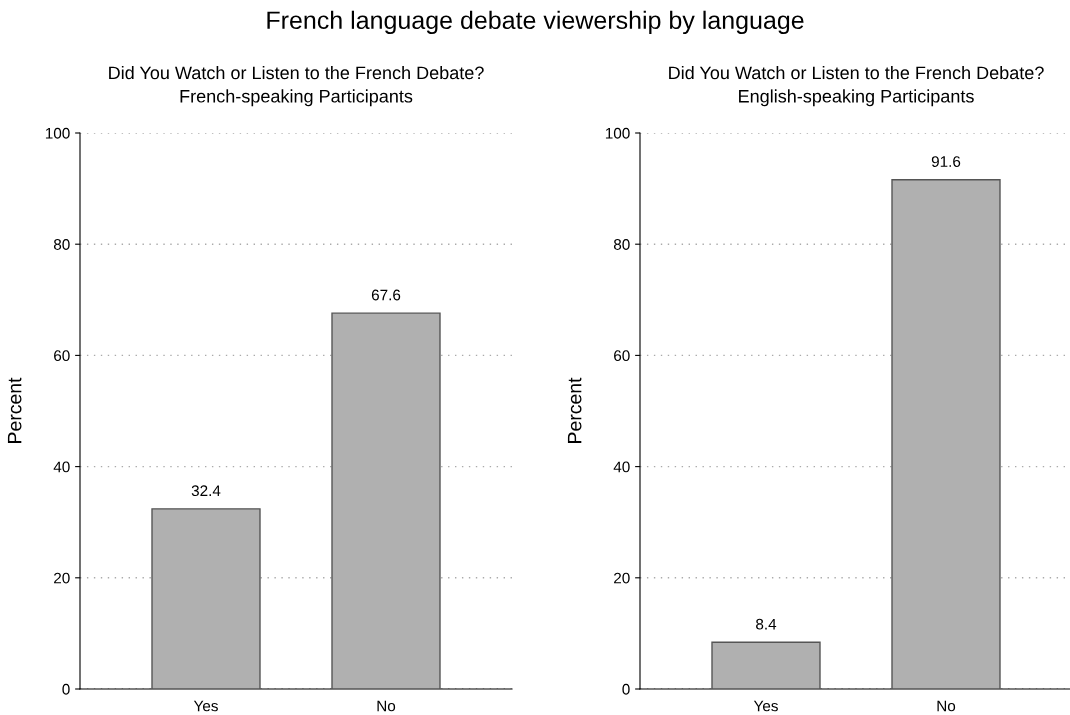 This screenshot has width=1070, height=715. What do you see at coordinates (386, 295) in the screenshot?
I see `data-label: 67.6` at bounding box center [386, 295].